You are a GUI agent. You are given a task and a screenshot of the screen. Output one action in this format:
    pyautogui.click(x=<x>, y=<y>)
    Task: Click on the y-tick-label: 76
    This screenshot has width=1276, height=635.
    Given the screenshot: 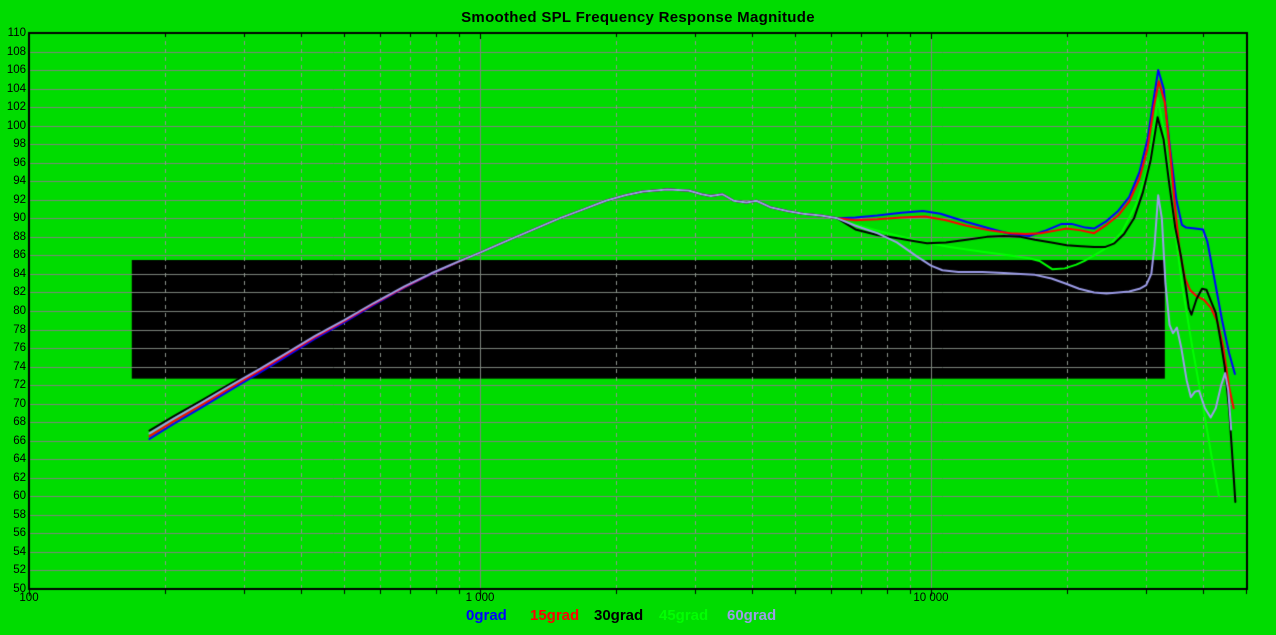 What is the action you would take?
    pyautogui.click(x=19, y=348)
    